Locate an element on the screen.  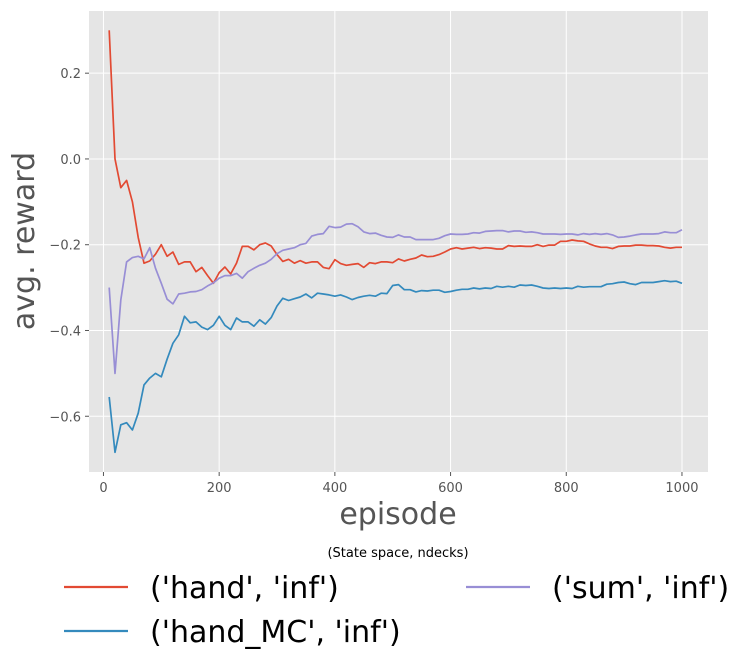
x-tick-label: 400 is located at coordinates (334, 488).